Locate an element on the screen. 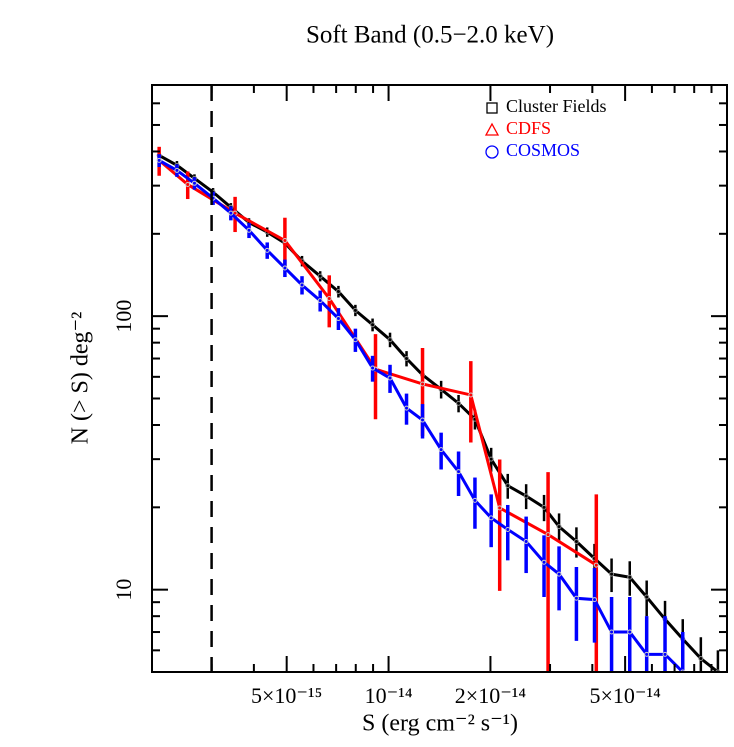  x-tick-label: 5×10⁻¹⁵ is located at coordinates (286, 695).